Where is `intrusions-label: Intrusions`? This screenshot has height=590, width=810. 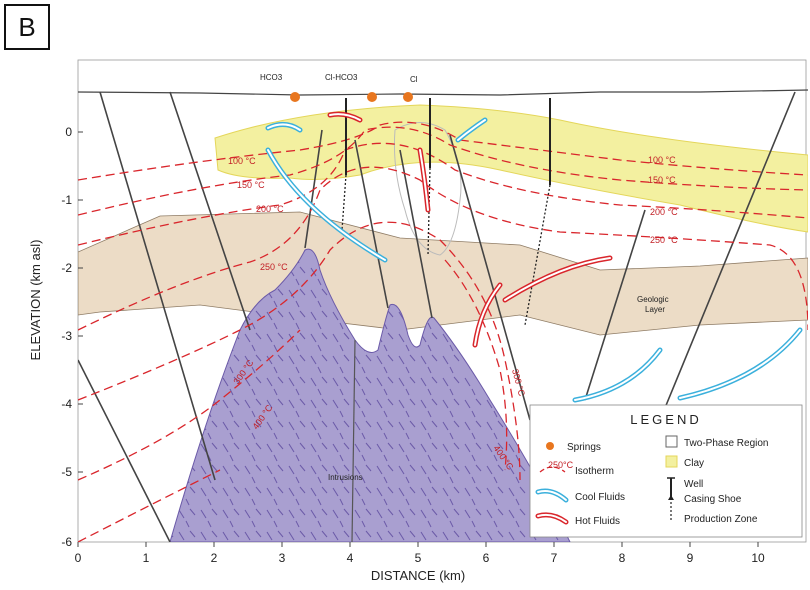 intrusions-label: Intrusions is located at coordinates (345, 477).